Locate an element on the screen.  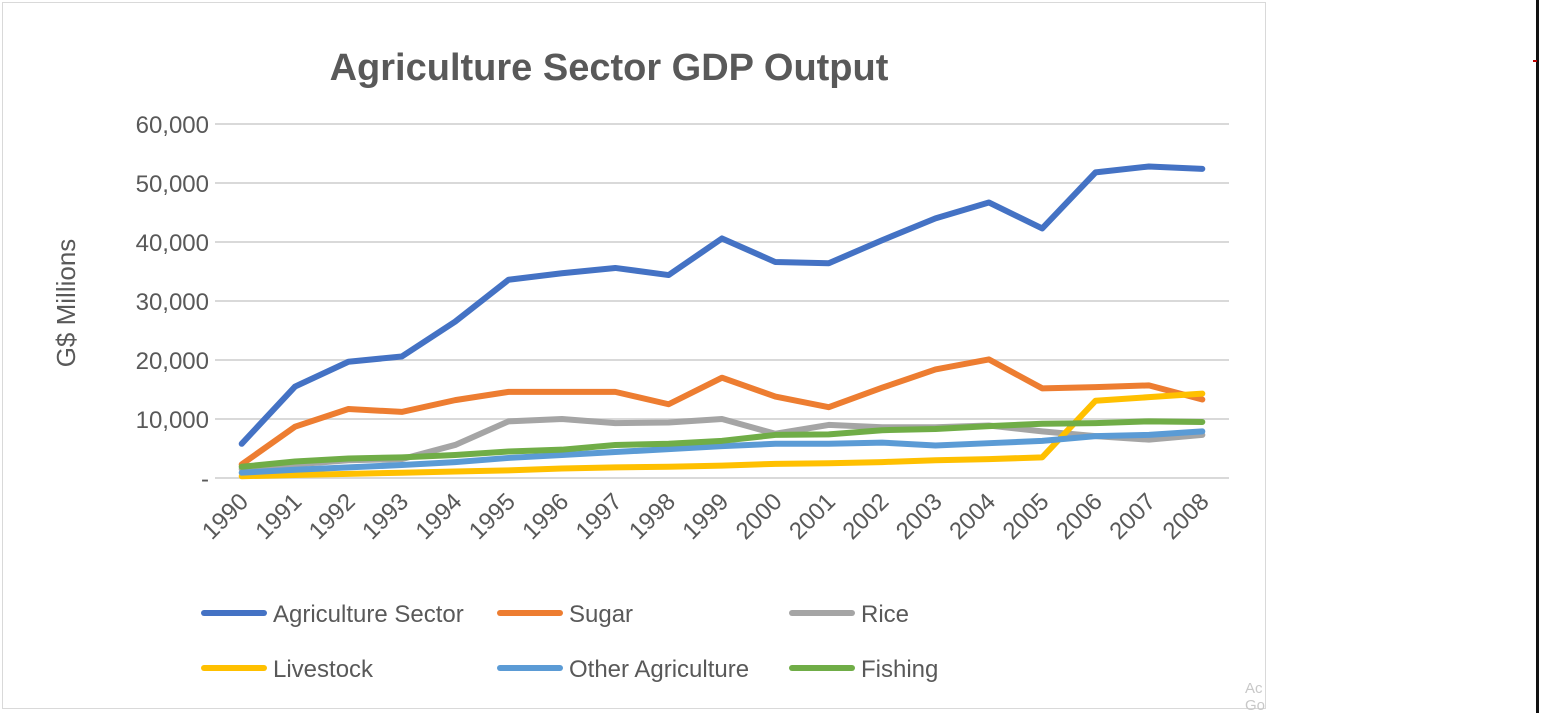
chart-title: Agriculture Sector GDP Output is located at coordinates (609, 68).